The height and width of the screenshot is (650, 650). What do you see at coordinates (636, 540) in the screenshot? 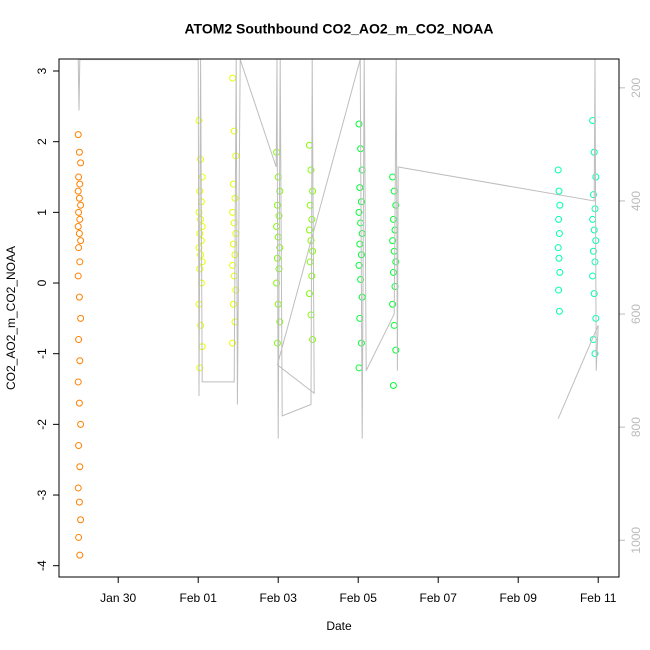
I see `y2-tick-label: 1000` at bounding box center [636, 540].